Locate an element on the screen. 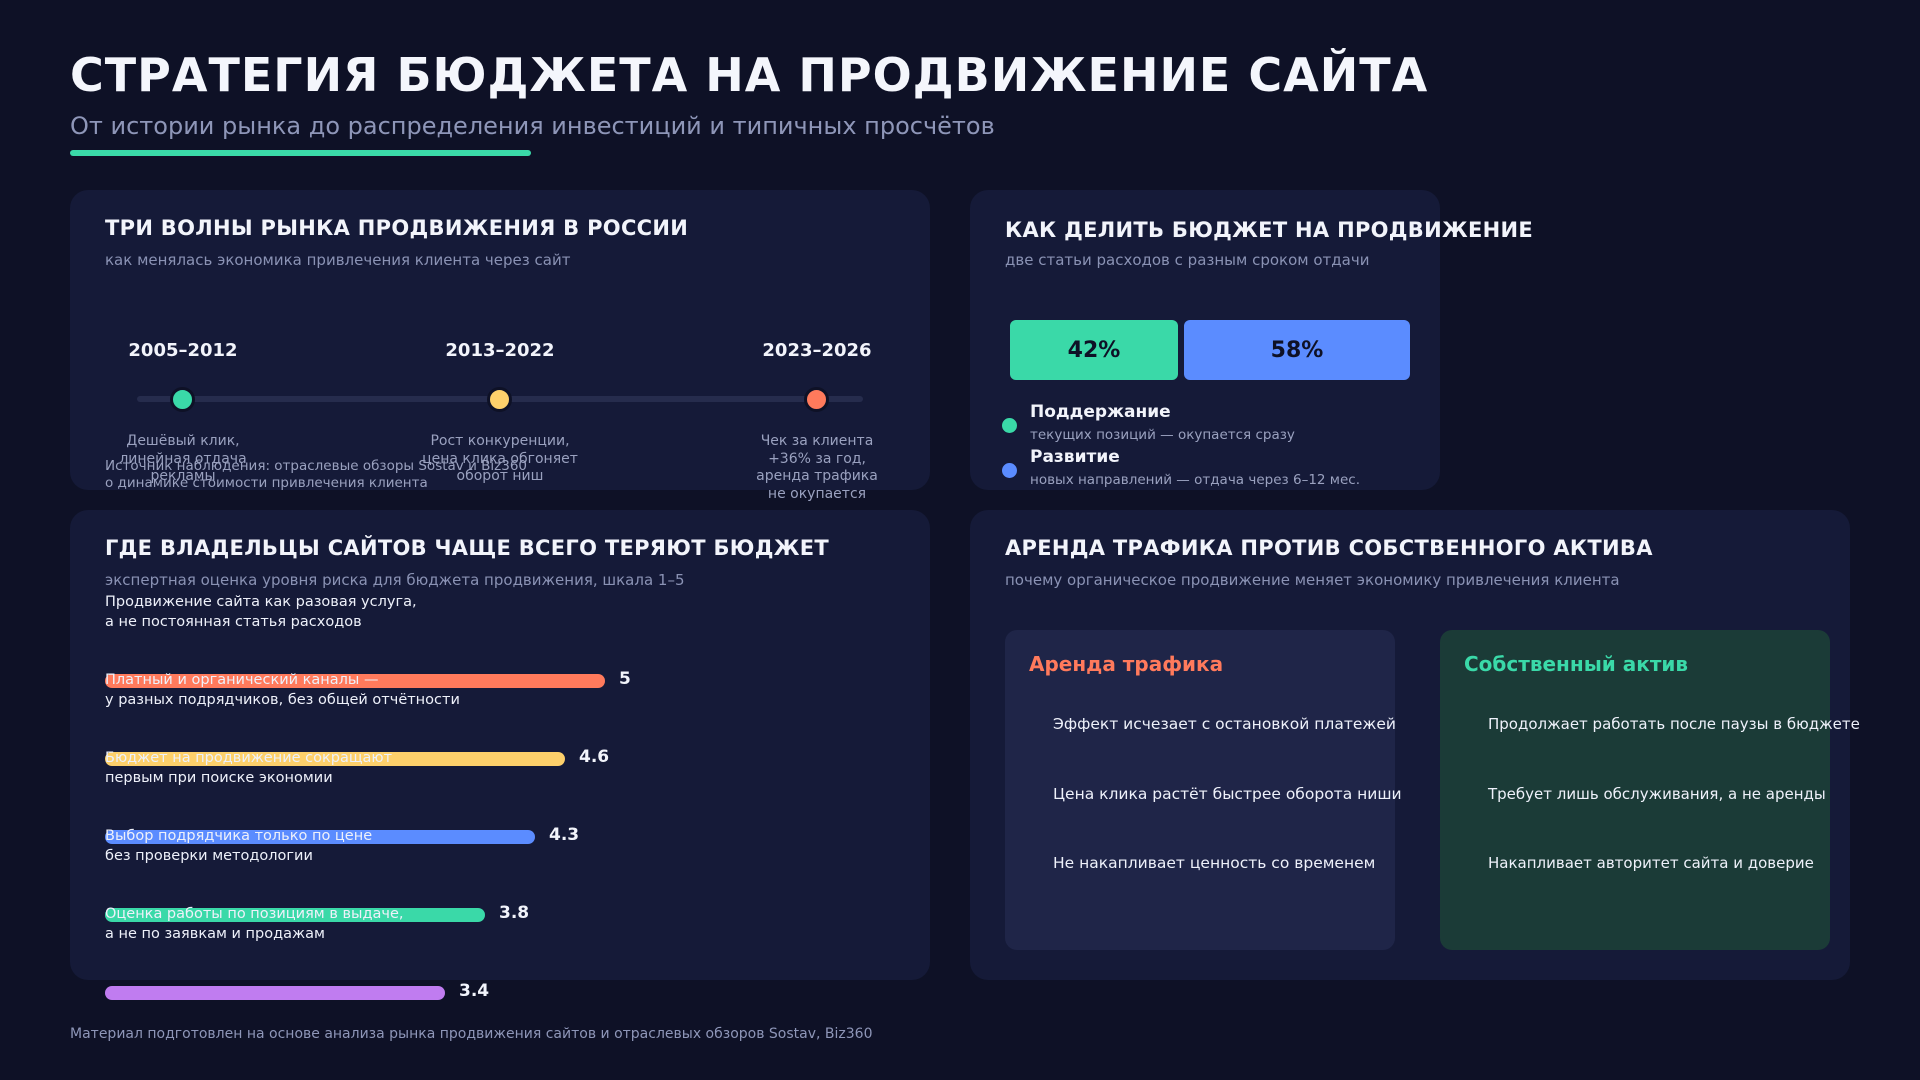 This screenshot has width=1920, height=1080. budget-split-title: КАК ДЕЛИТЬ БЮДЖЕТ НА ПРОДВИЖЕНИЕ is located at coordinates (1269, 230).